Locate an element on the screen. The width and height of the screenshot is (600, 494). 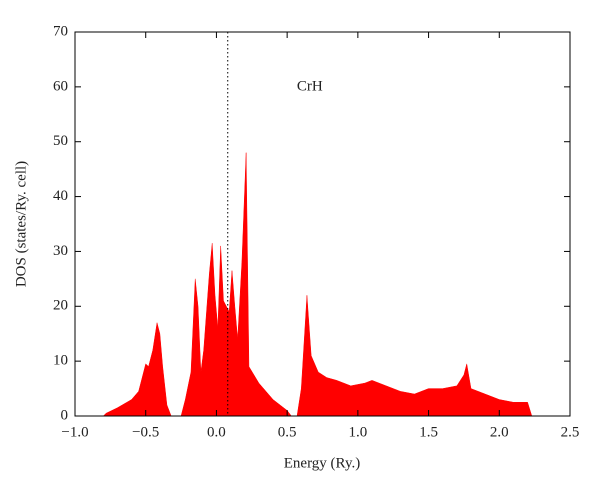
x-tick-label: 2.0 is located at coordinates (499, 432).